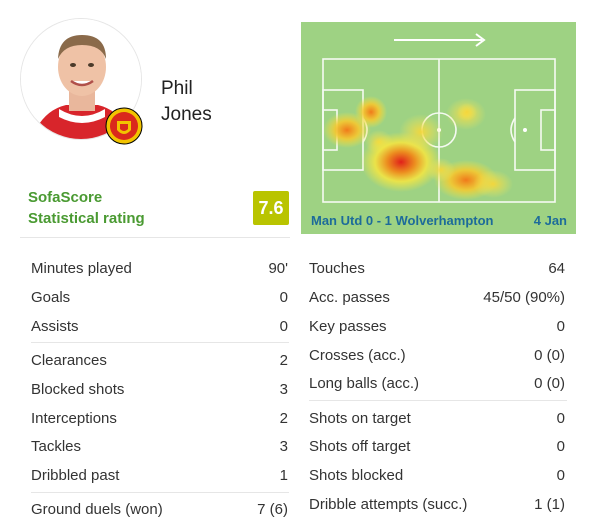 This screenshot has width=595, height=525. I want to click on stat-acc-passes: Acc. passes 45/50 (90%), so click(437, 298).